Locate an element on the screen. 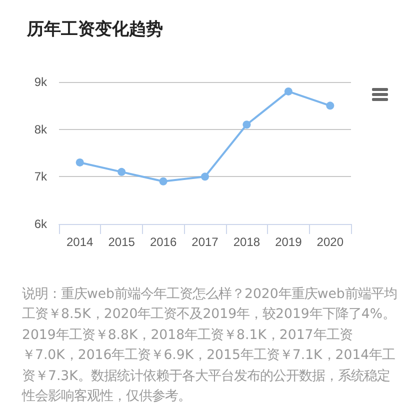 This screenshot has width=412, height=417. x-tick-label: 2020 is located at coordinates (330, 242).